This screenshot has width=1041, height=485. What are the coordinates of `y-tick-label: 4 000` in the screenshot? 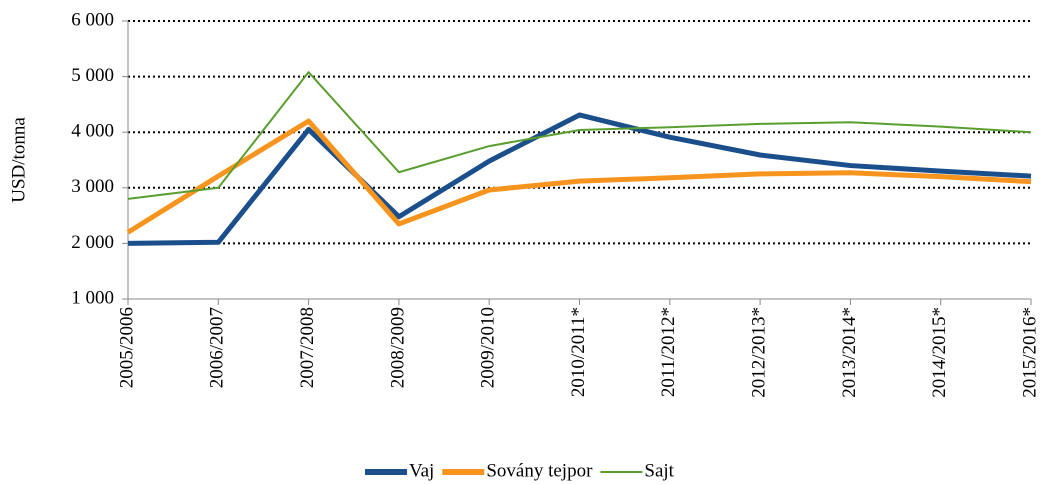 It's located at (92, 131).